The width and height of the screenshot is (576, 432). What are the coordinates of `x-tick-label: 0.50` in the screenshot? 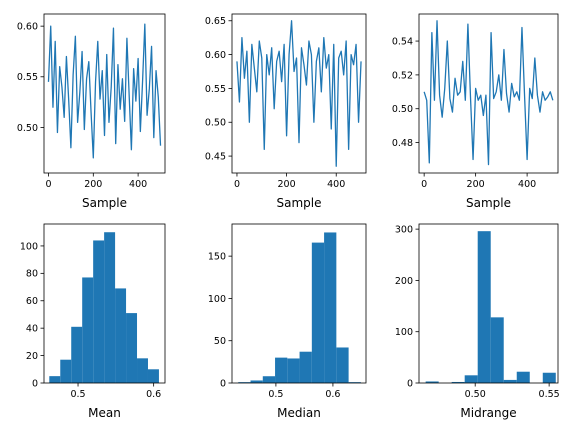 It's located at (475, 394).